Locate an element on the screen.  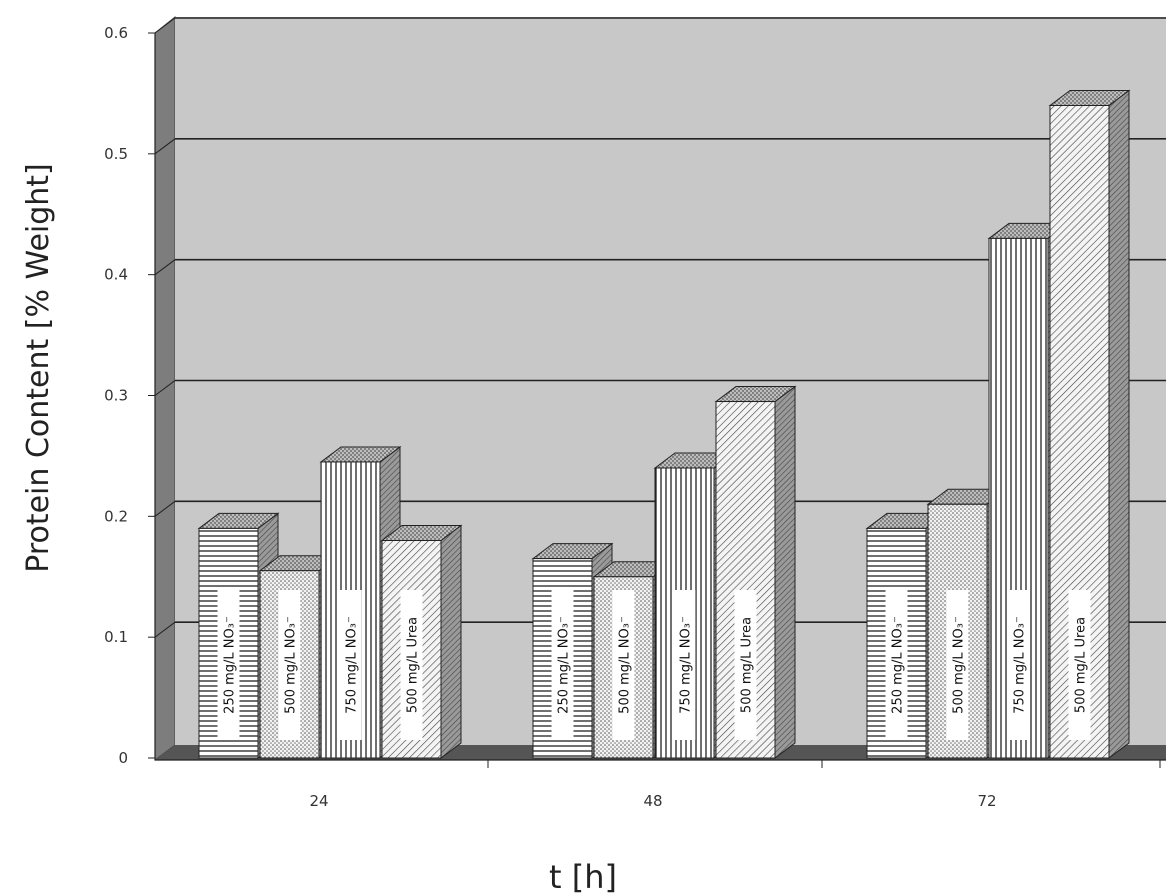
y-tick-label: 0.1 is located at coordinates (116, 637).